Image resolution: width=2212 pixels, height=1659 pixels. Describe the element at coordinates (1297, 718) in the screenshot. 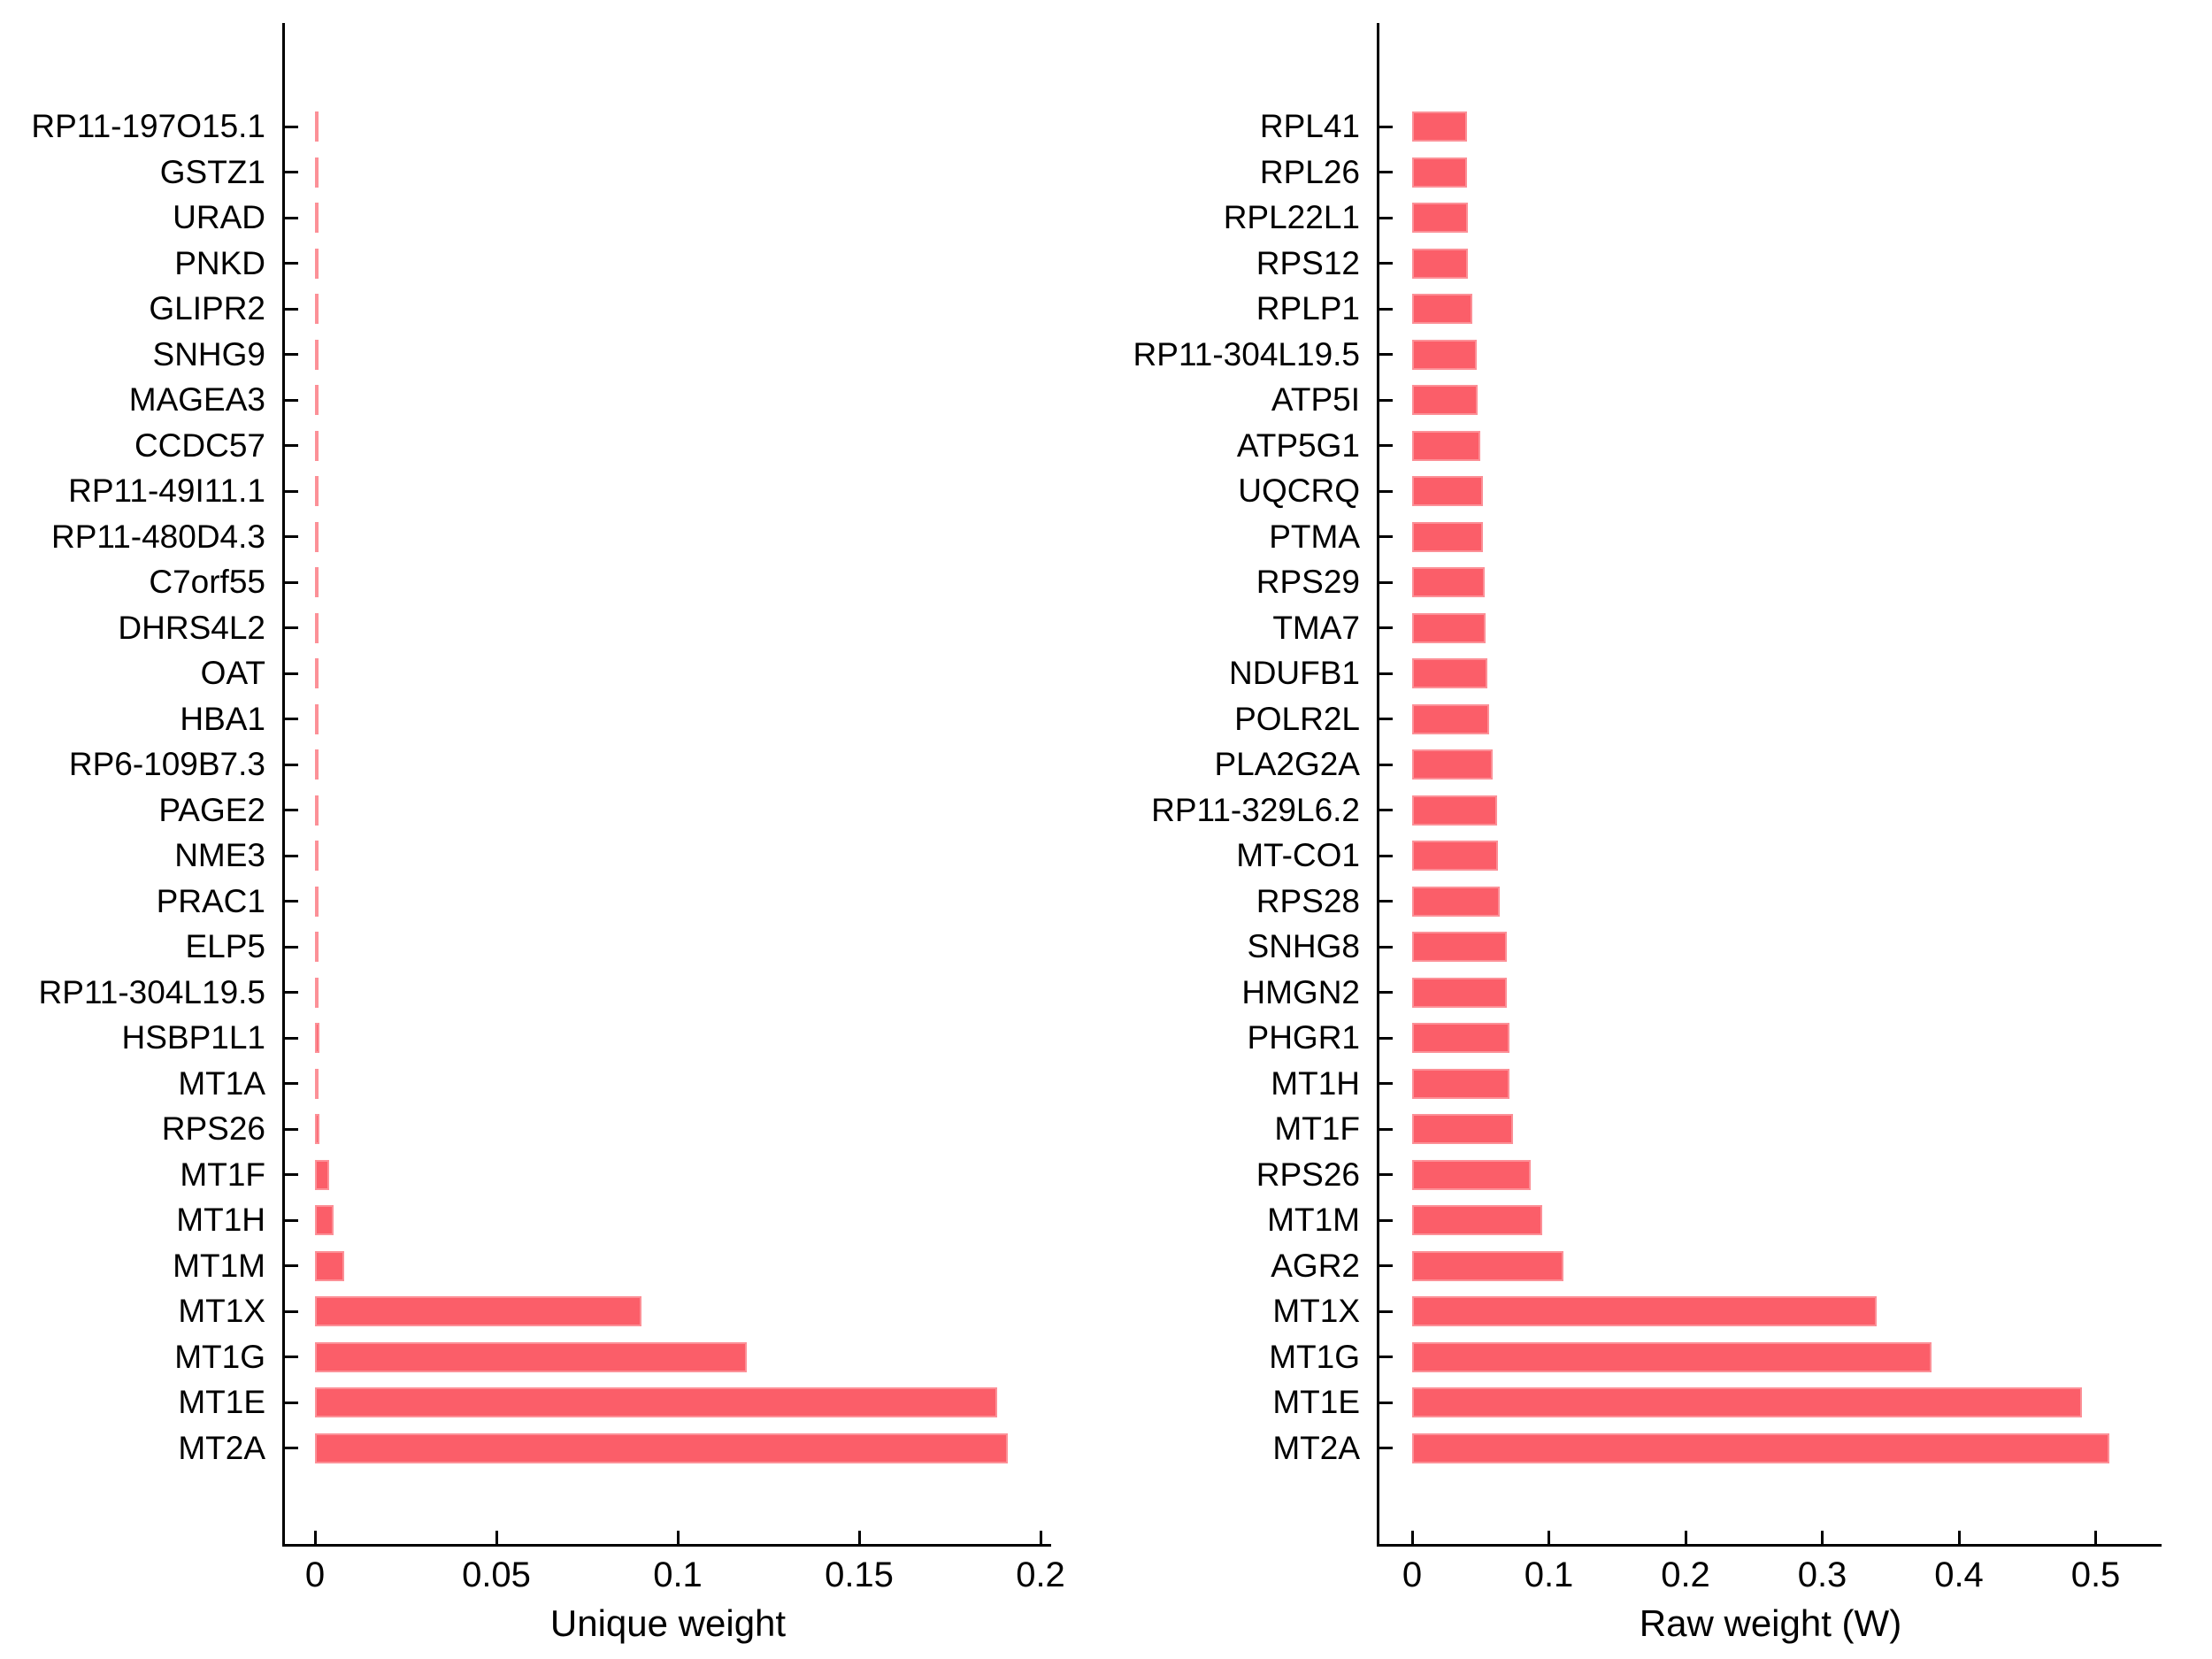

I see `y-axis-label: POLR2L` at that location.